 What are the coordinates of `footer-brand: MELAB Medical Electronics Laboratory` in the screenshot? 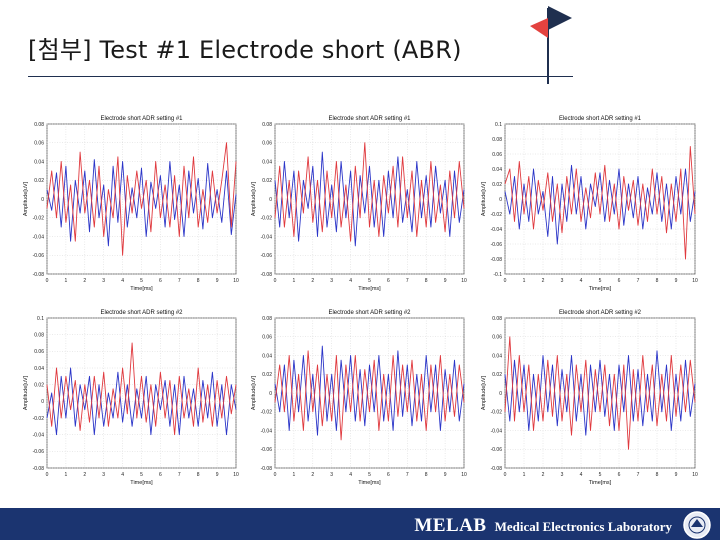 It's located at (543, 526).